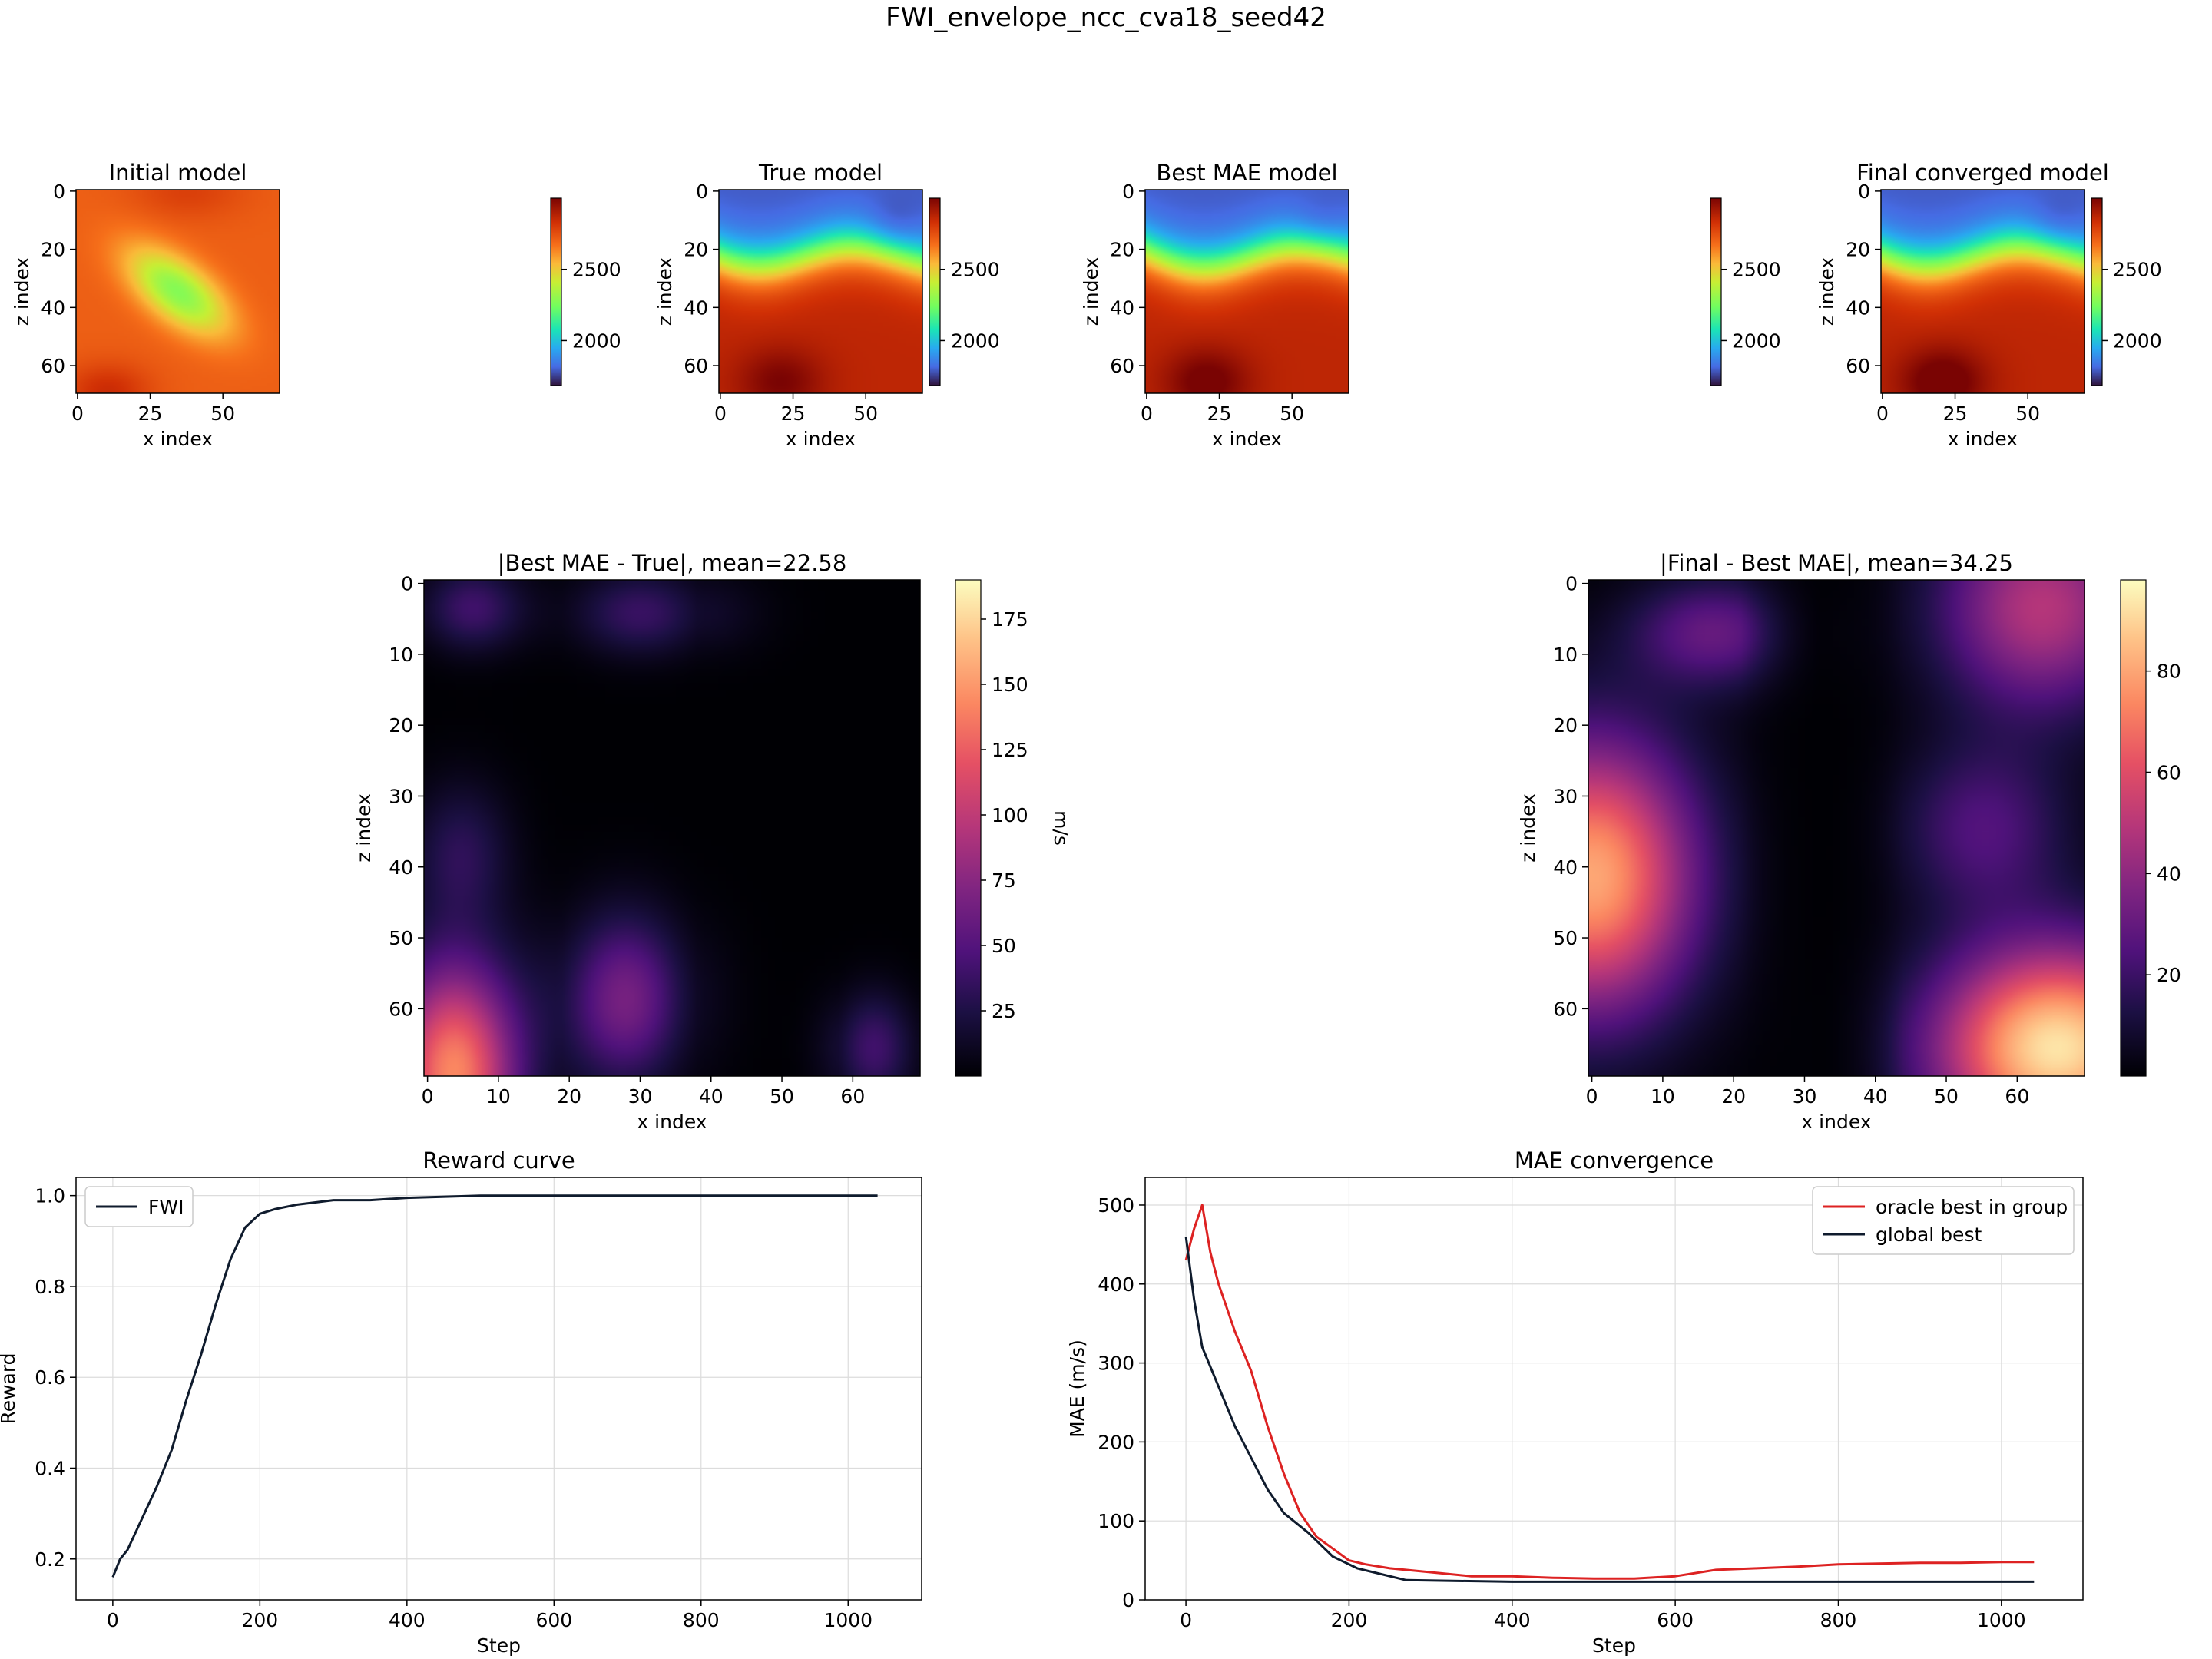 The height and width of the screenshot is (1659, 2212). What do you see at coordinates (407, 1620) in the screenshot?
I see `x-tick-label: 400` at bounding box center [407, 1620].